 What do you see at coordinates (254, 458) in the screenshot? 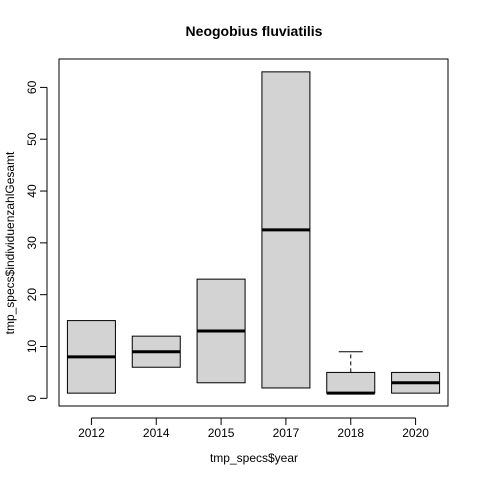
I see `x-axis-label: tmp_specs$year` at bounding box center [254, 458].